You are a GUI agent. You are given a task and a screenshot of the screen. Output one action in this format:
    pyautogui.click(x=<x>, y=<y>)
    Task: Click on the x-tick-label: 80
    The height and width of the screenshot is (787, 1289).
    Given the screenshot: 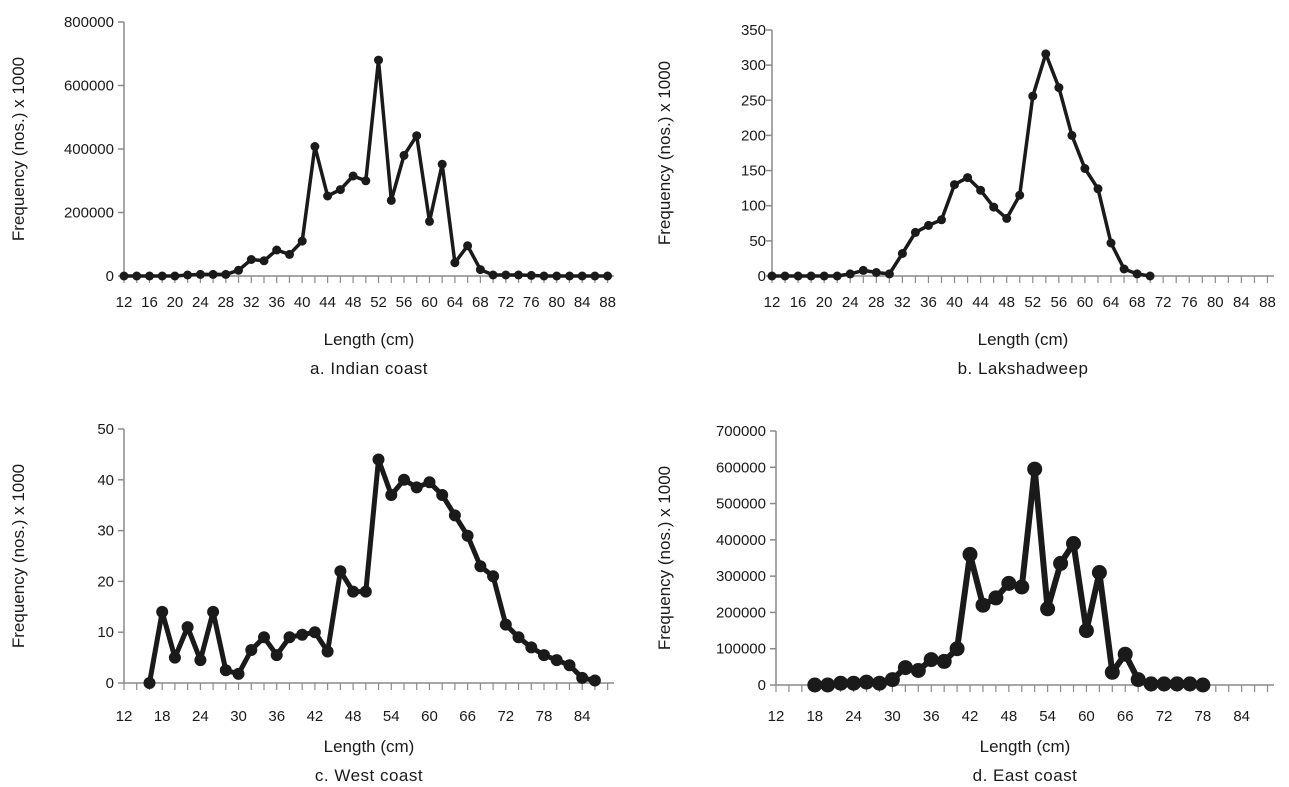 What is the action you would take?
    pyautogui.click(x=1215, y=302)
    